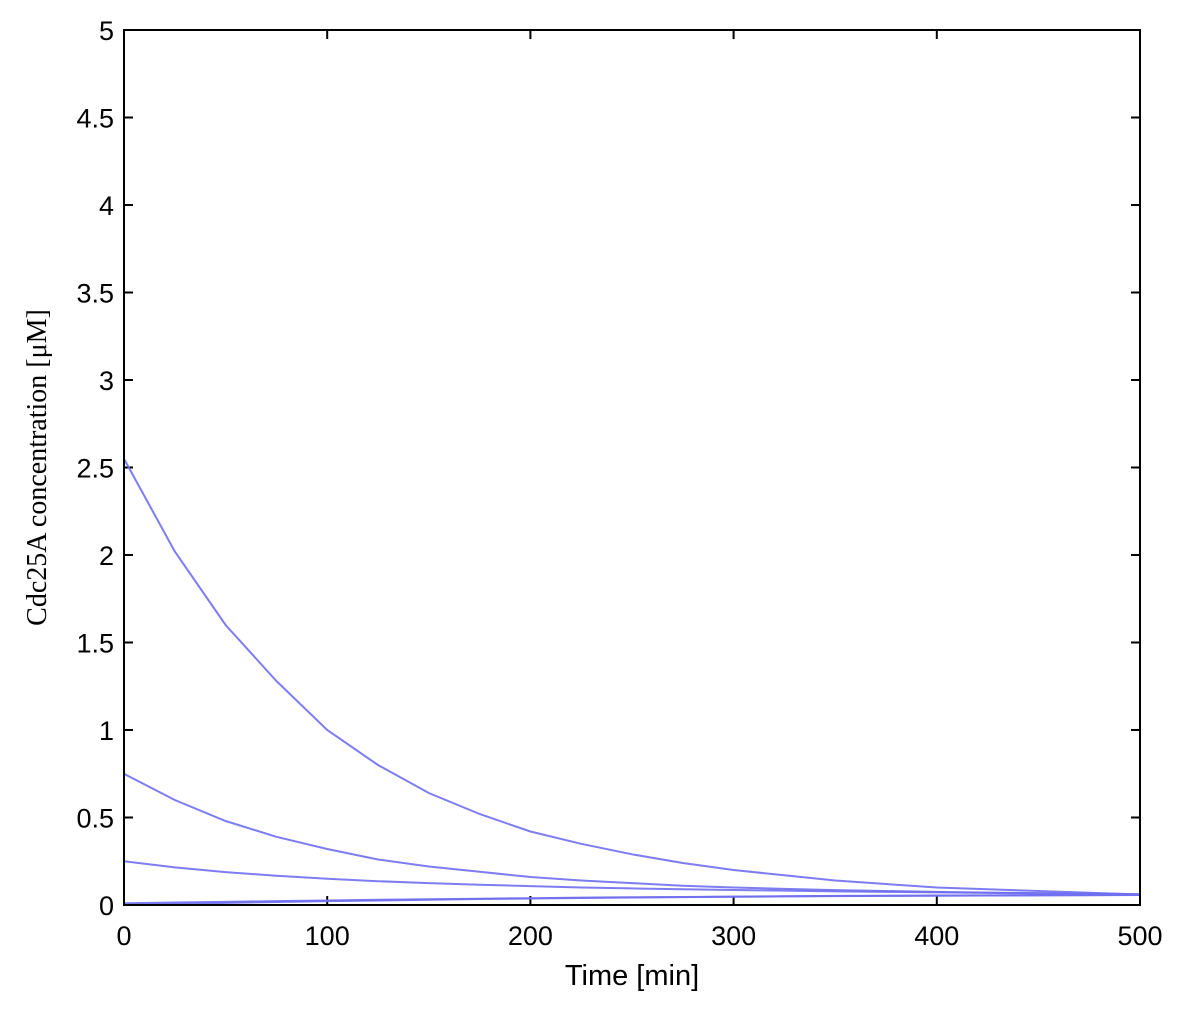  What do you see at coordinates (106, 906) in the screenshot?
I see `y-tick-label: 0` at bounding box center [106, 906].